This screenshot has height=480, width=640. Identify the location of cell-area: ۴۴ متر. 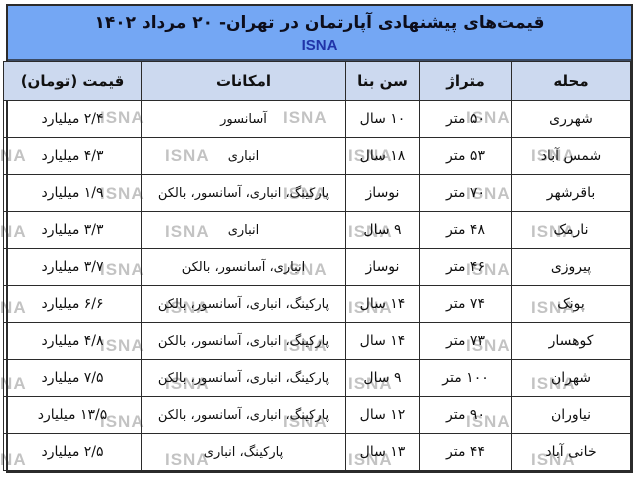
(465, 452).